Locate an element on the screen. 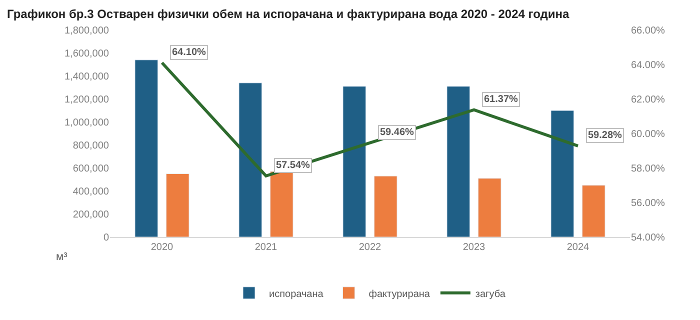 Image resolution: width=700 pixels, height=320 pixels. y-tick-label: 1,000,000 is located at coordinates (87, 123).